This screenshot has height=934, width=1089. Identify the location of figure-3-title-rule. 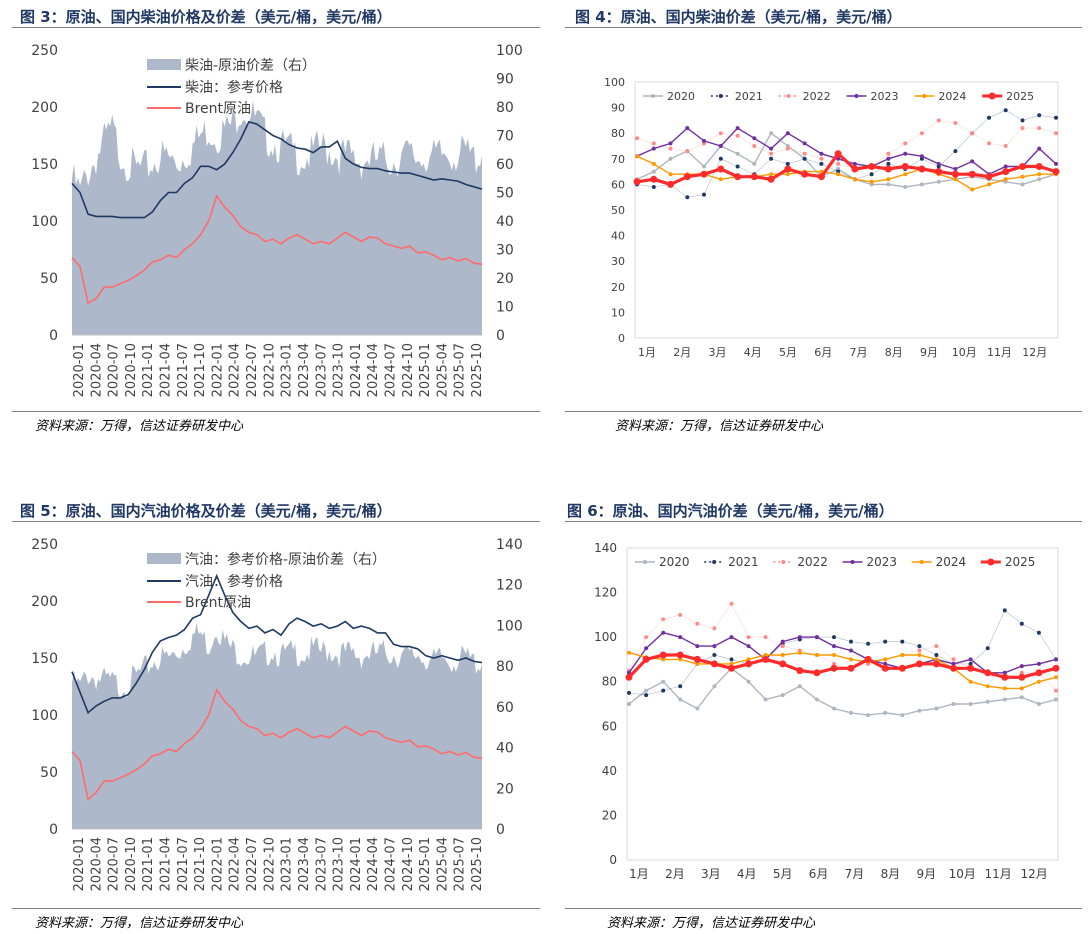
(276, 27).